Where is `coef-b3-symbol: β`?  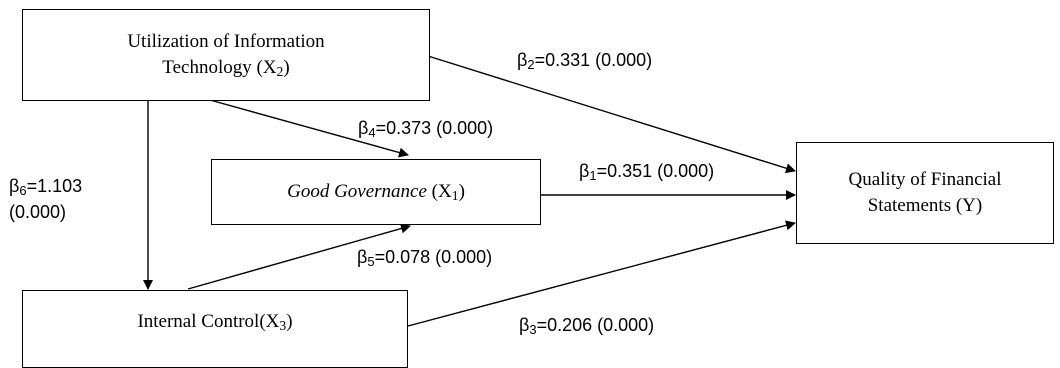 coef-b3-symbol: β is located at coordinates (524, 325).